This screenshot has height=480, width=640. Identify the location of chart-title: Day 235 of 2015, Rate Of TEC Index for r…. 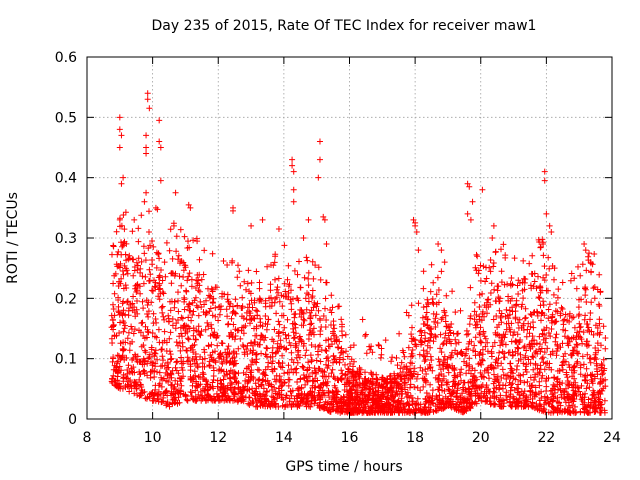
(344, 26).